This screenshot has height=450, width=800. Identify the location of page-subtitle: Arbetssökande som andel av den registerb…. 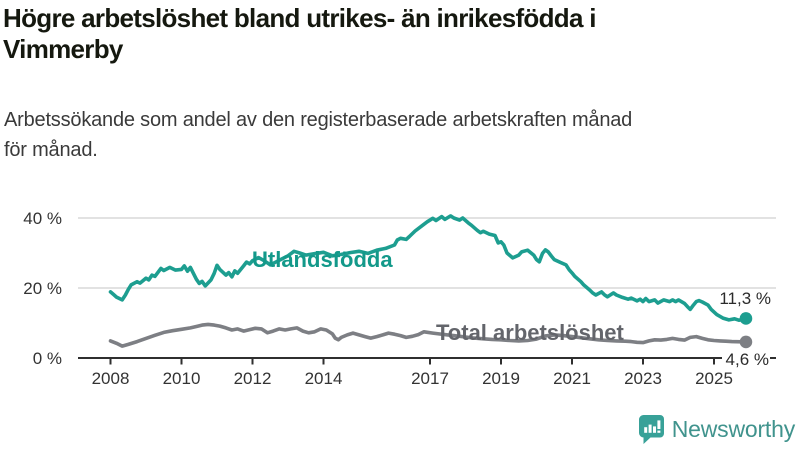
(399, 135).